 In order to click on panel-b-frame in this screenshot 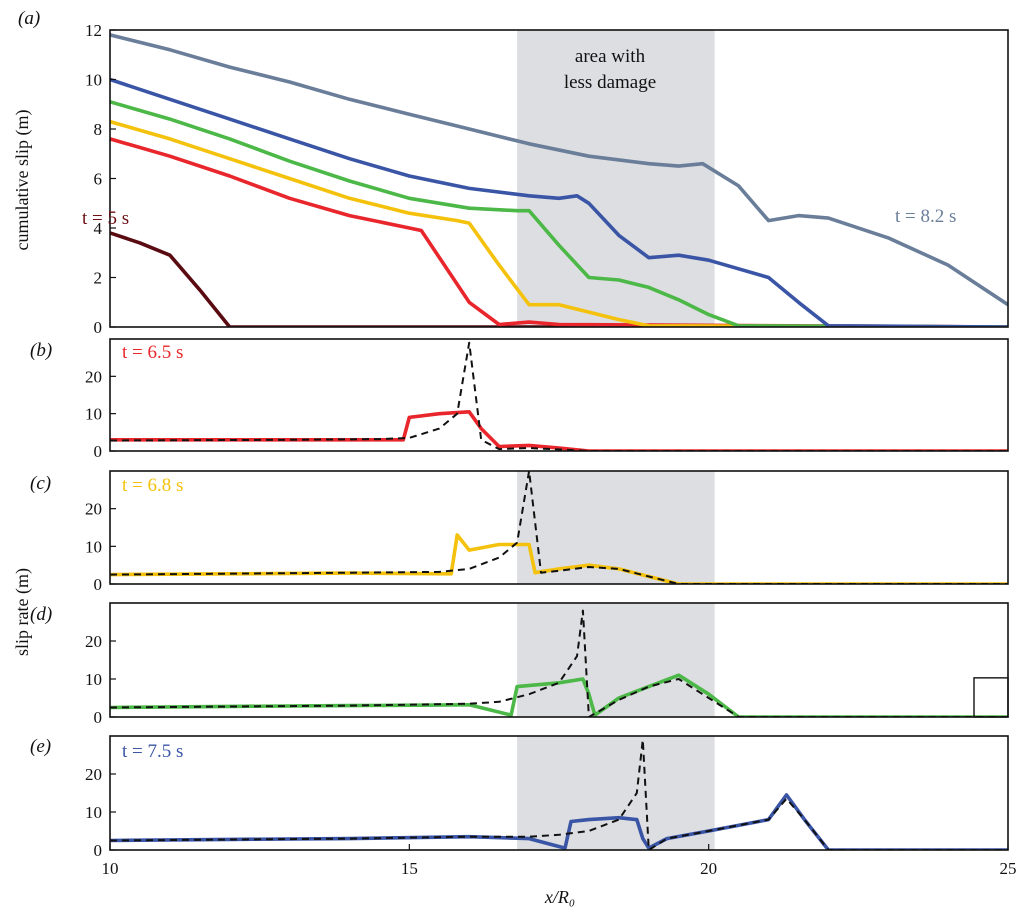, I will do `click(559, 395)`.